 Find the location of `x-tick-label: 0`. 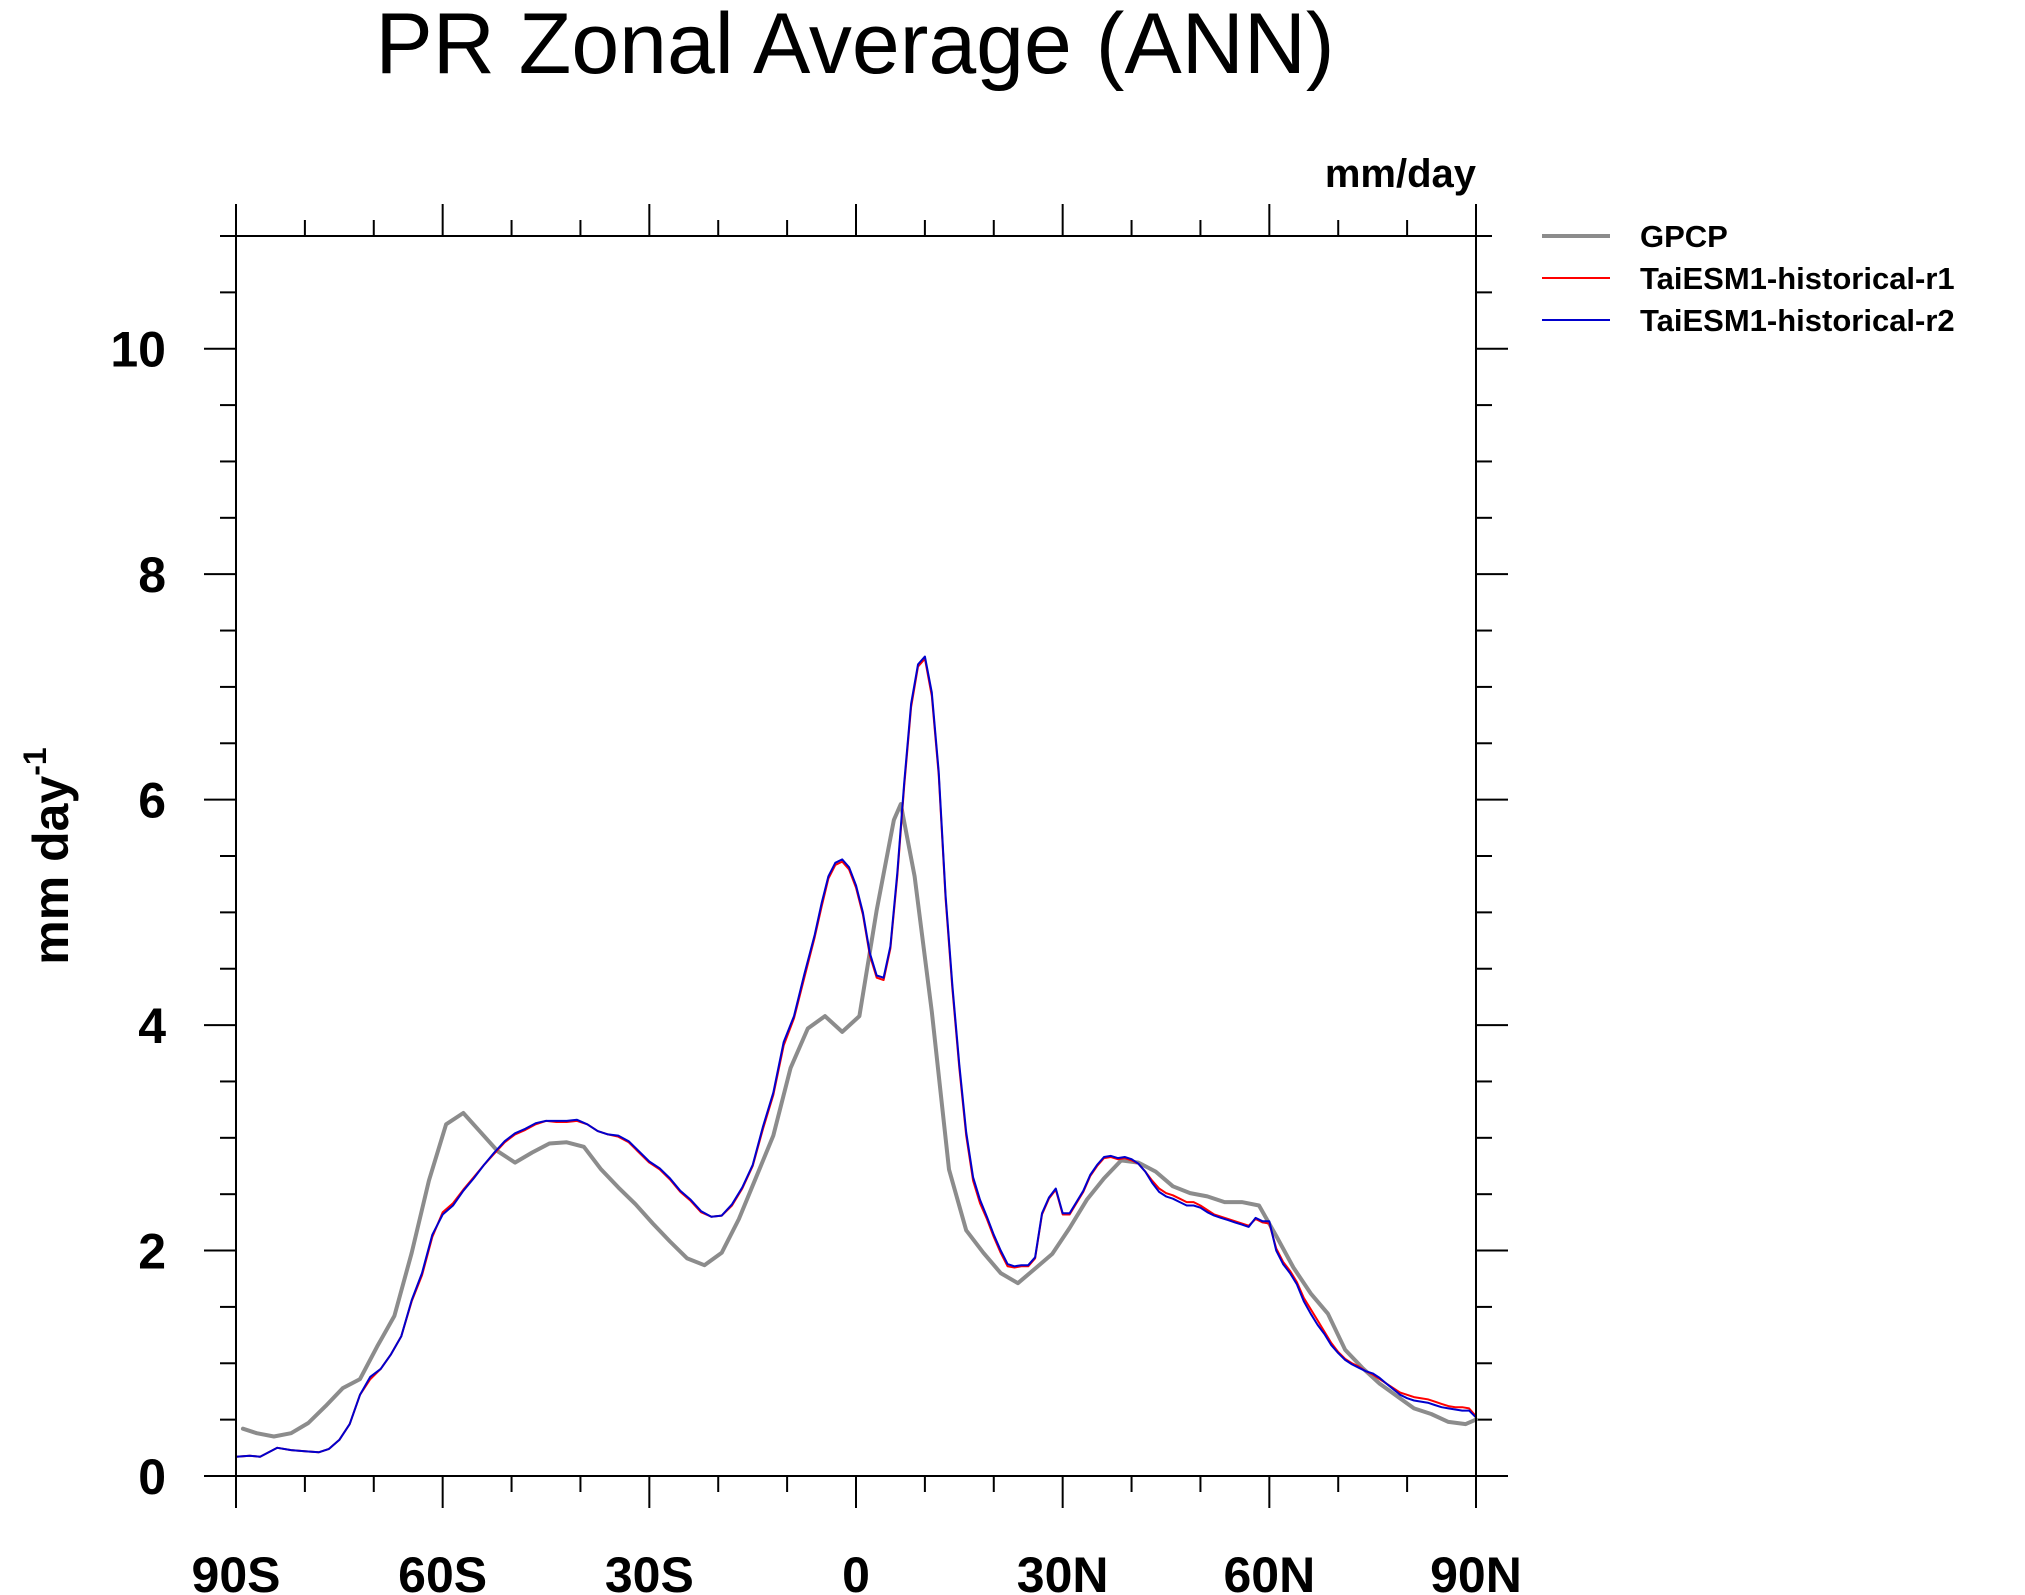

x-tick-label: 0 is located at coordinates (856, 1571).